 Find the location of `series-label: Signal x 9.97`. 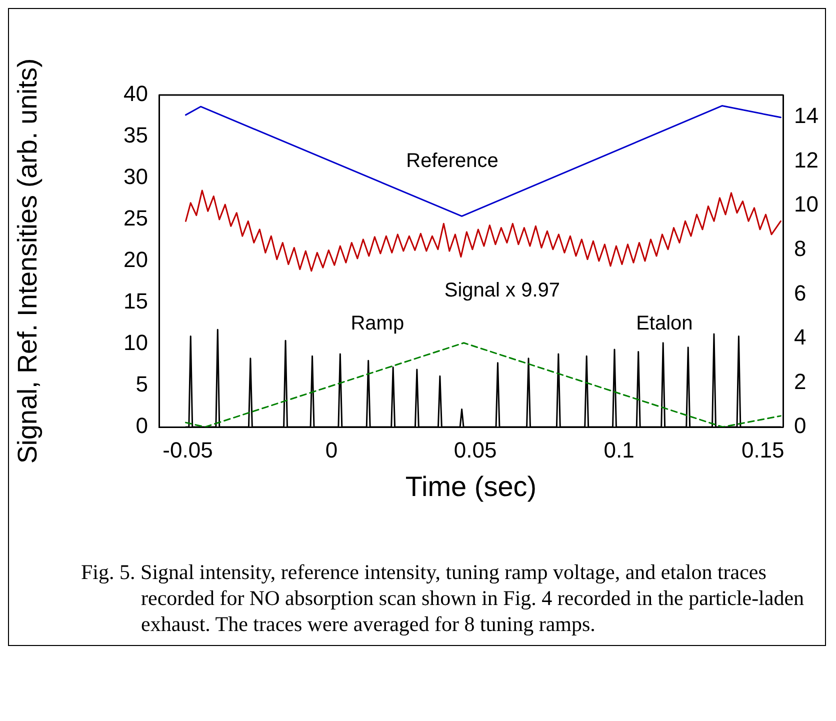

series-label: Signal x 9.97 is located at coordinates (502, 290).